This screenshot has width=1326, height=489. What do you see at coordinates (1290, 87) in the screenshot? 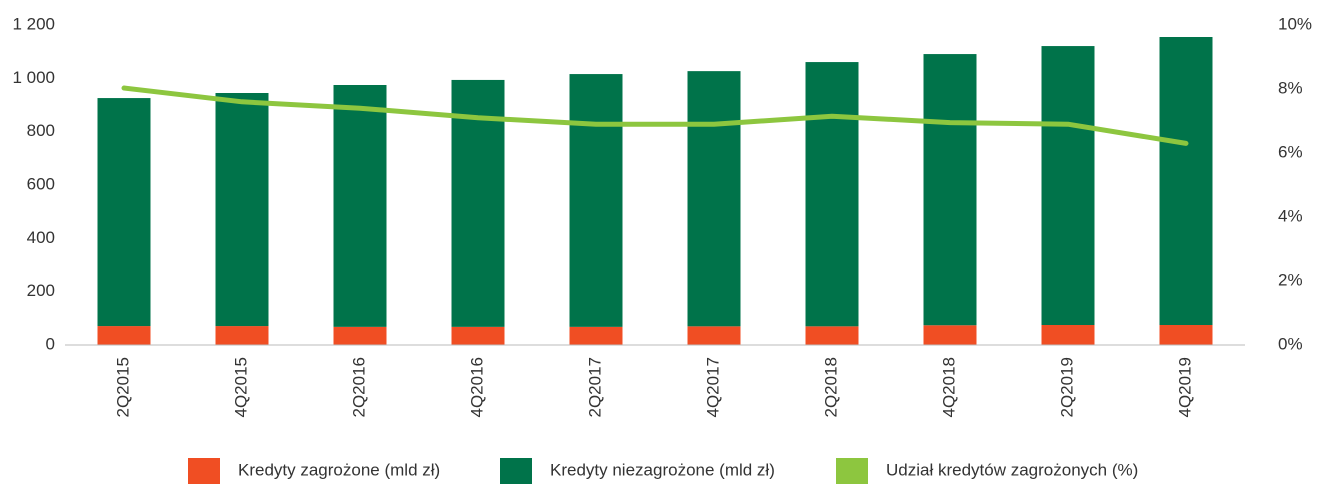
I see `y2-tick-label: 8%` at bounding box center [1290, 87].